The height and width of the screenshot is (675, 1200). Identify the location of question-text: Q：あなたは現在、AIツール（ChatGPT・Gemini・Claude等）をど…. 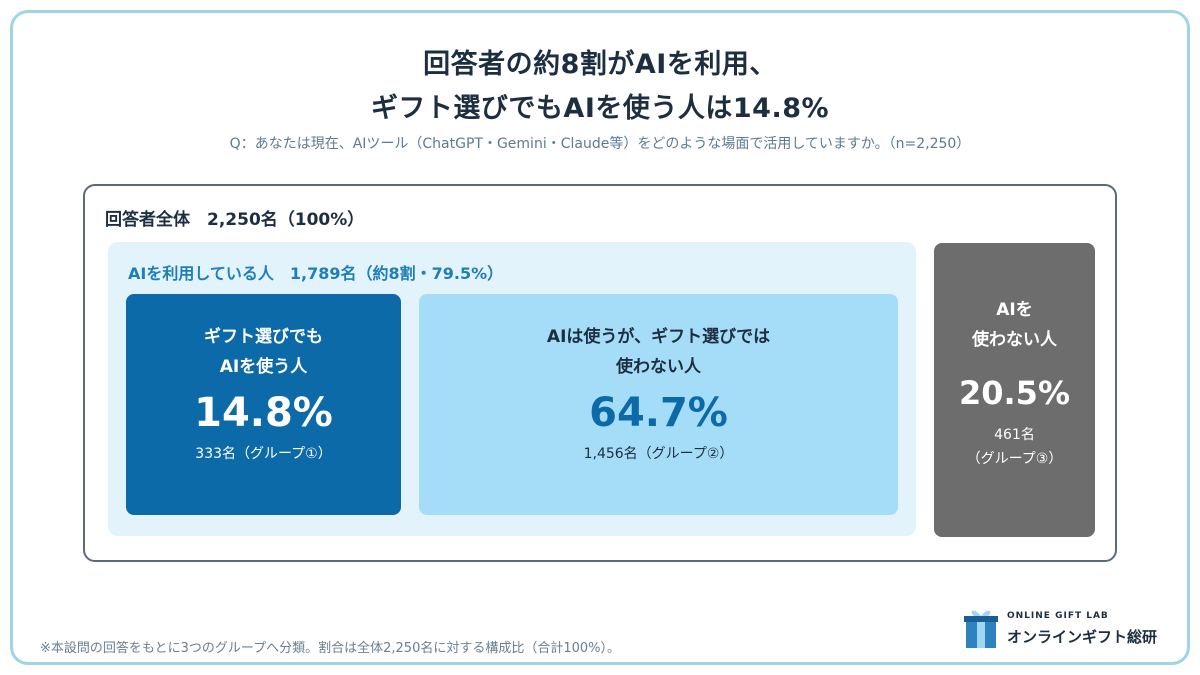
(600, 144).